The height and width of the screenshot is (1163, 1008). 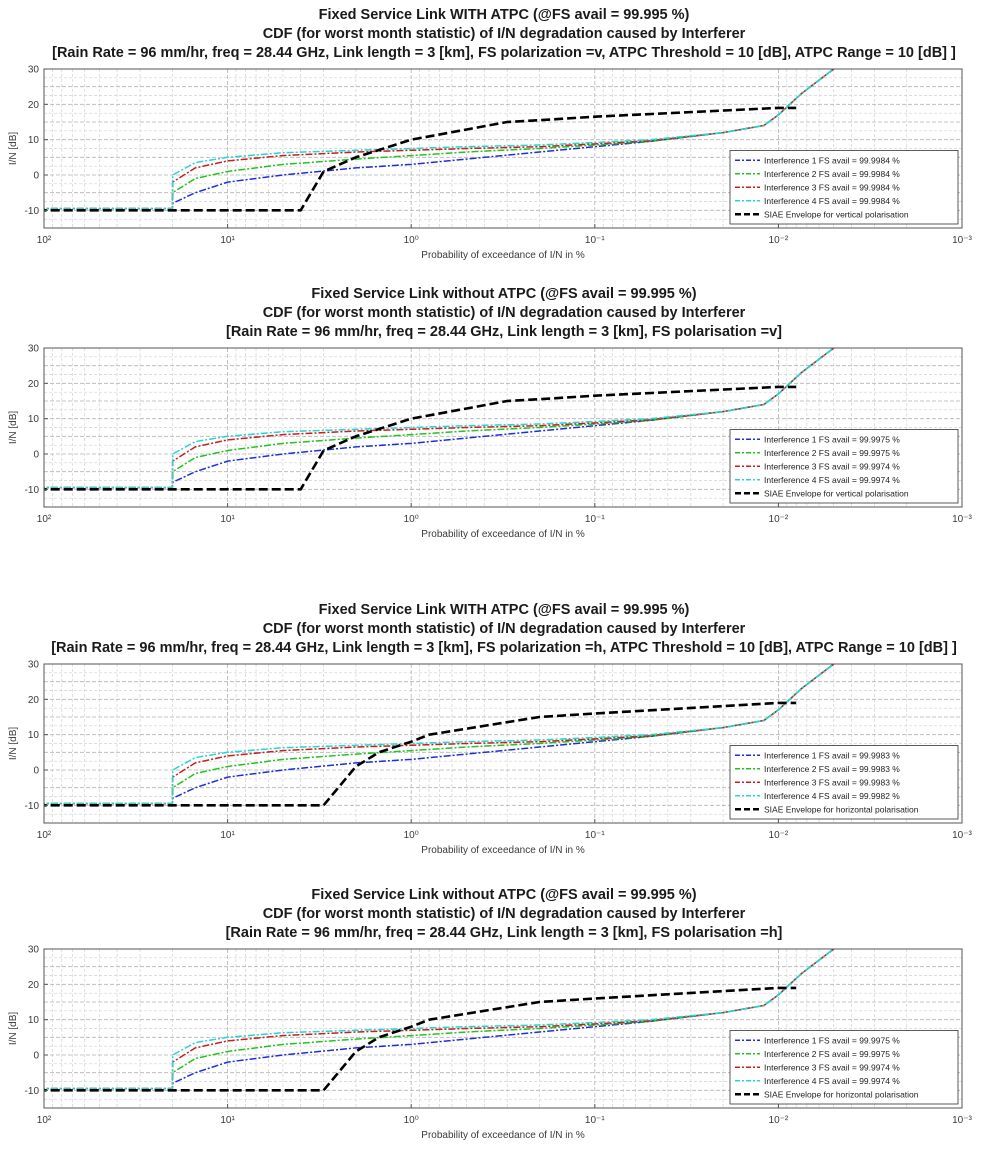 I want to click on legend-entry: Interference 3 FS avail = 99.9984 %, so click(x=832, y=187).